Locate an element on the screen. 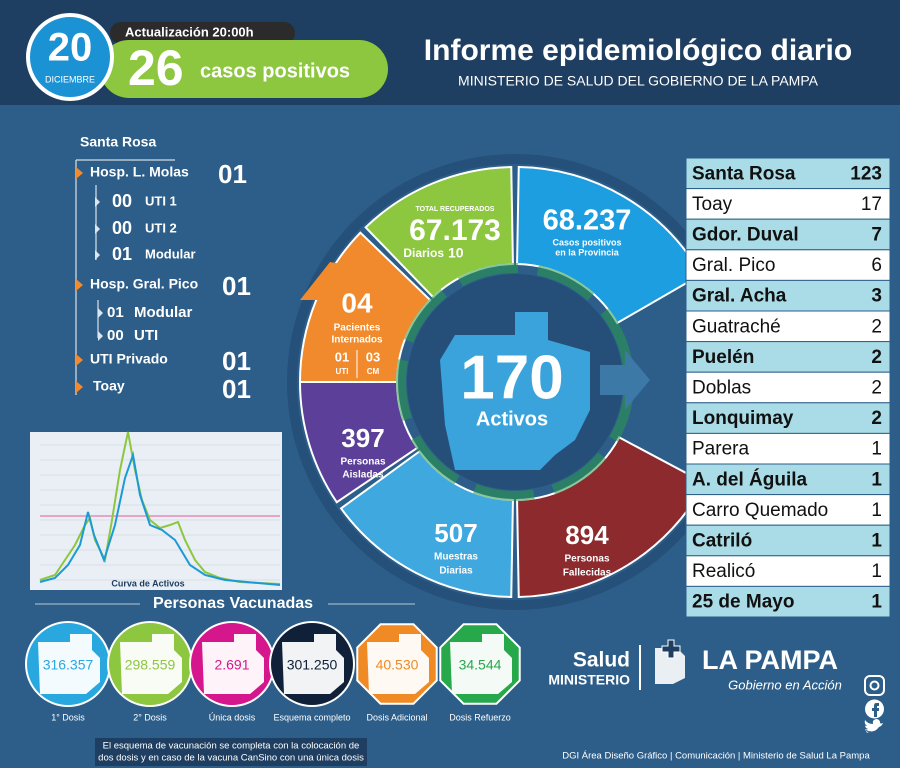  chart-grid is located at coordinates (160, 512).